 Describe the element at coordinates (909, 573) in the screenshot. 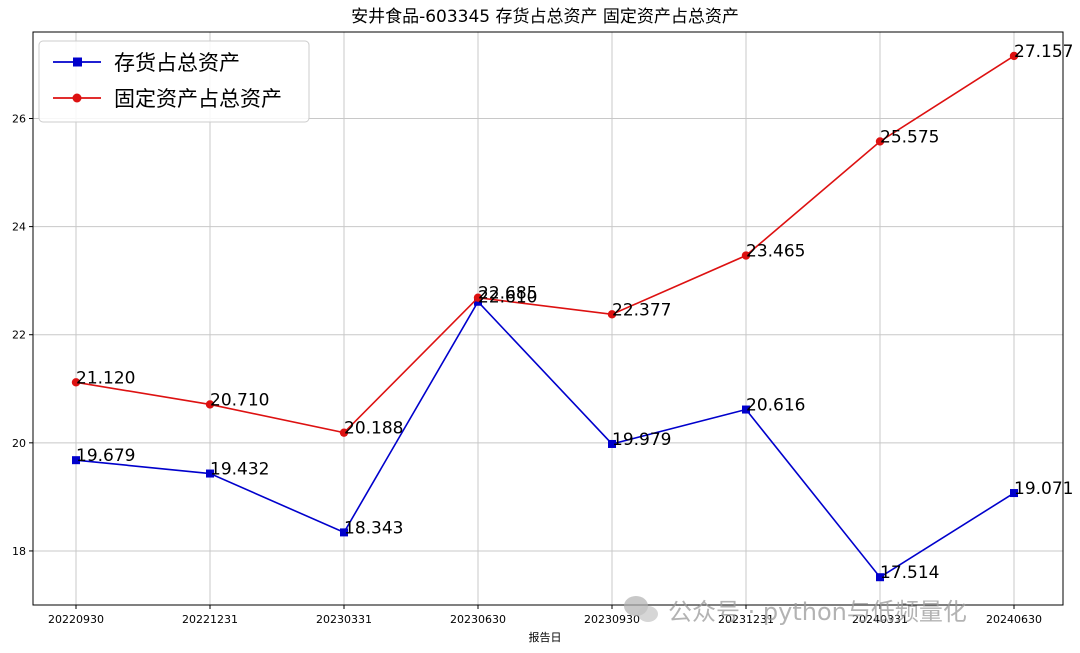

I see `data-label: 17.514` at that location.